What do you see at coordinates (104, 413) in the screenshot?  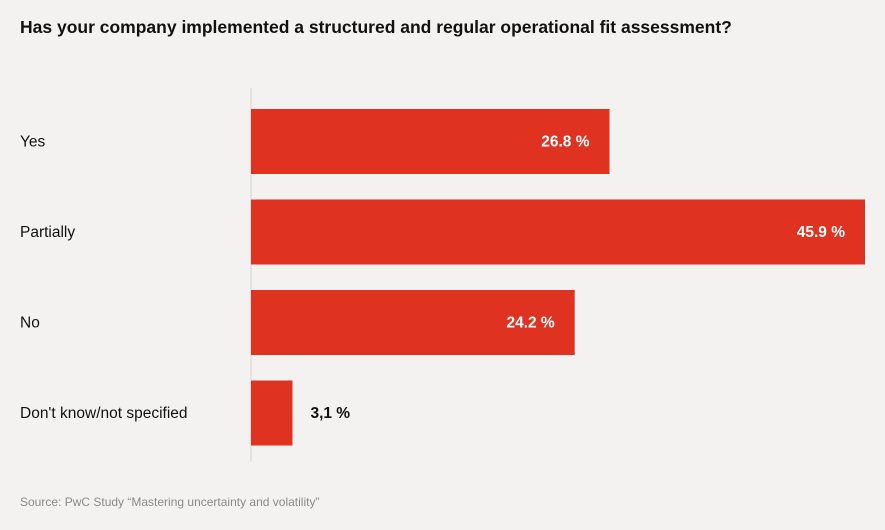 I see `category-label: Don't know/not specified` at bounding box center [104, 413].